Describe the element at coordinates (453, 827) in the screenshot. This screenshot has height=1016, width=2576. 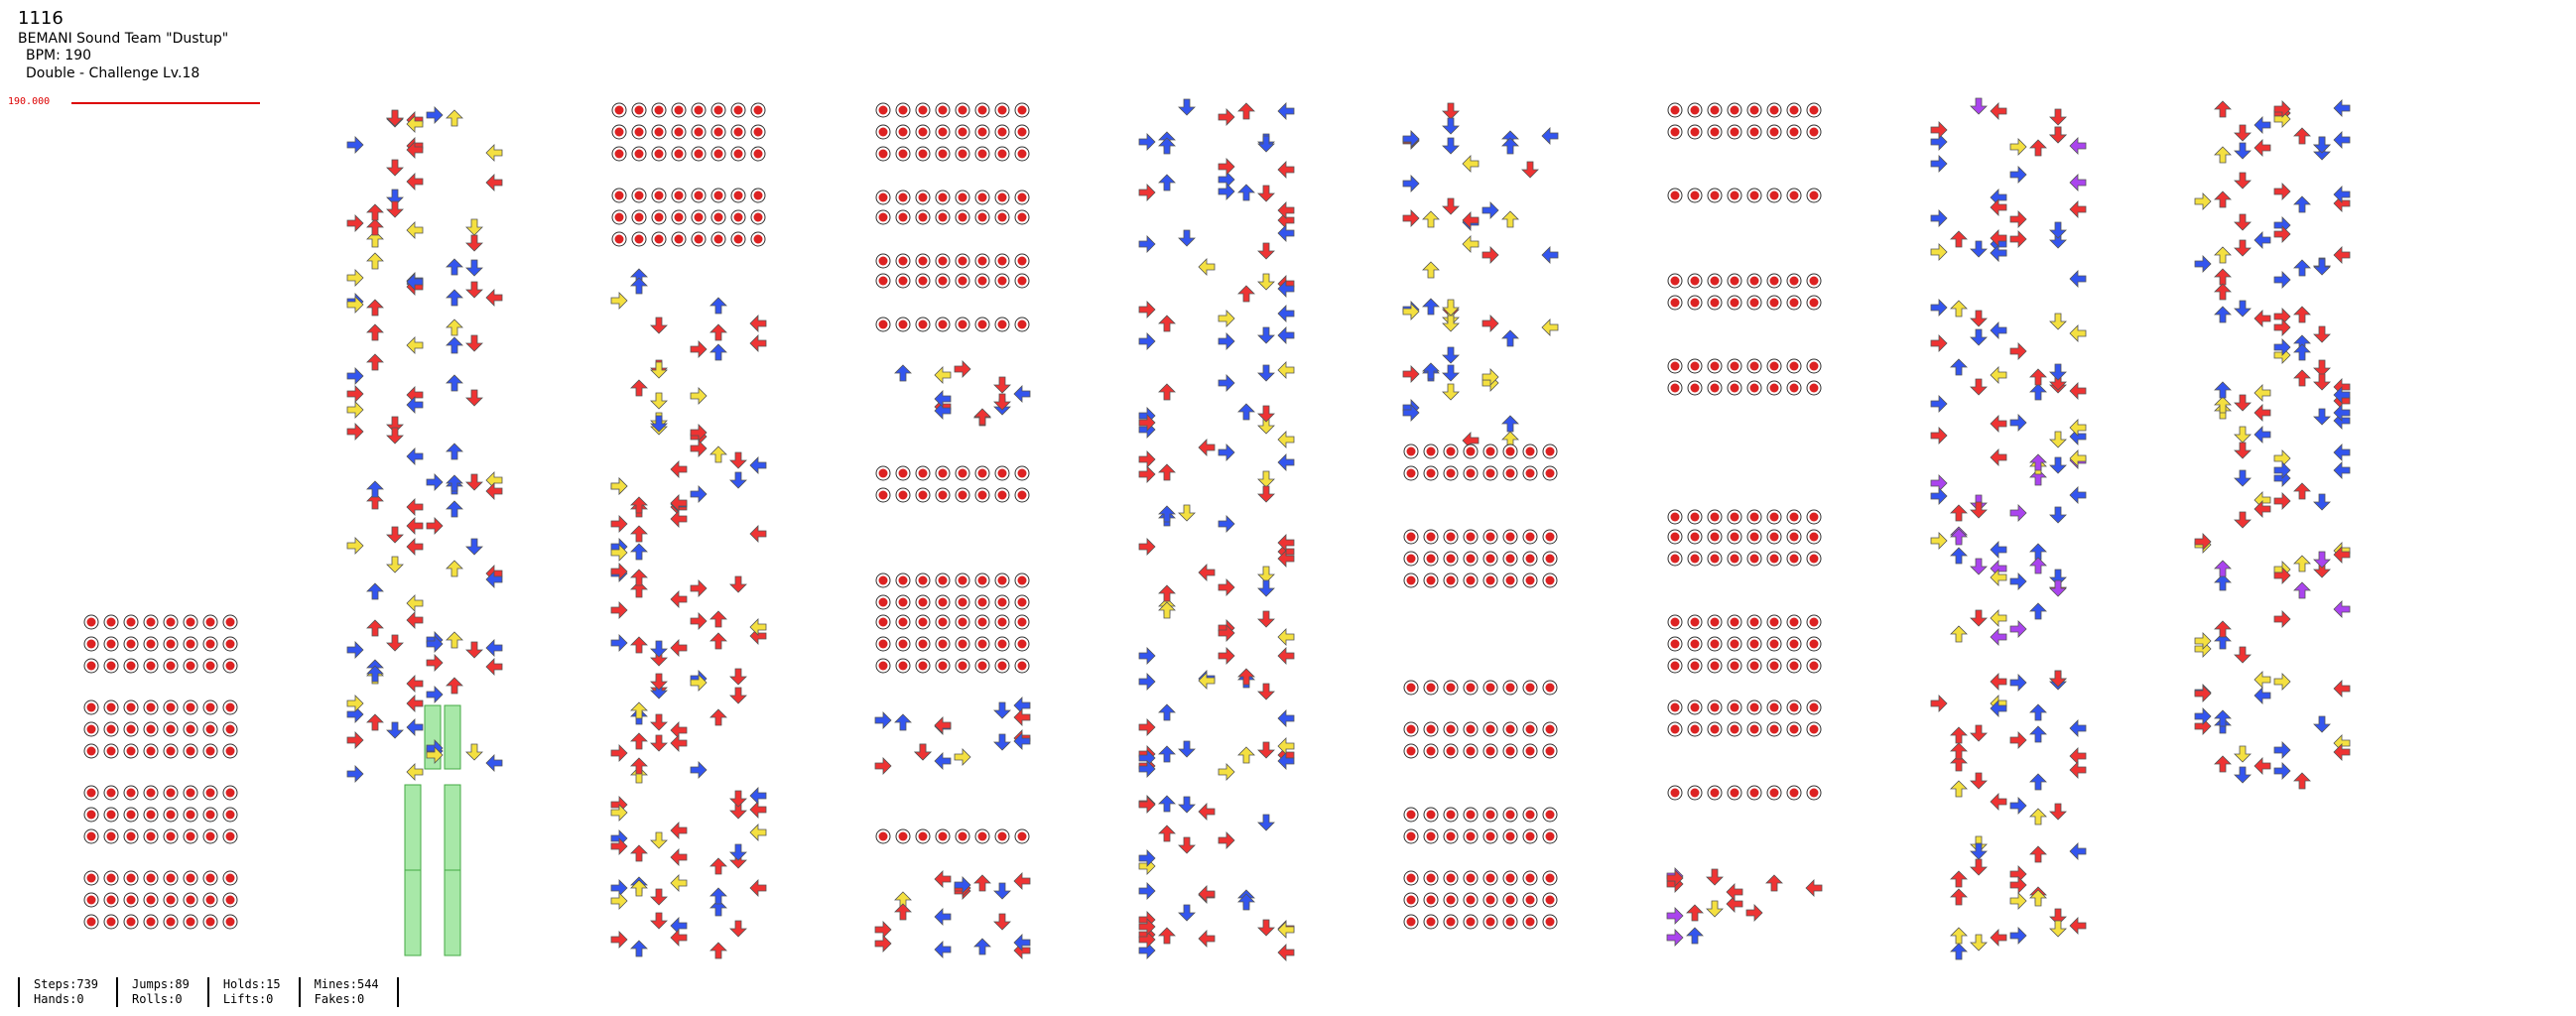
I see `hold-body` at that location.